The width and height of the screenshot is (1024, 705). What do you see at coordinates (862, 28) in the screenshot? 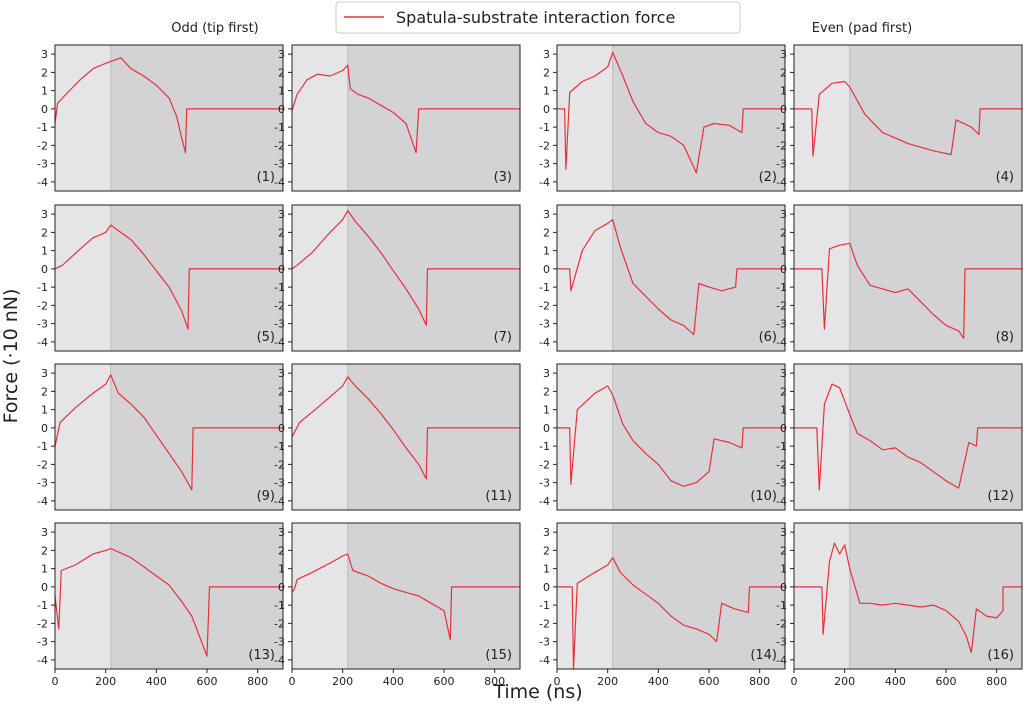
I see `column-title-right: Even (pad first)` at bounding box center [862, 28].